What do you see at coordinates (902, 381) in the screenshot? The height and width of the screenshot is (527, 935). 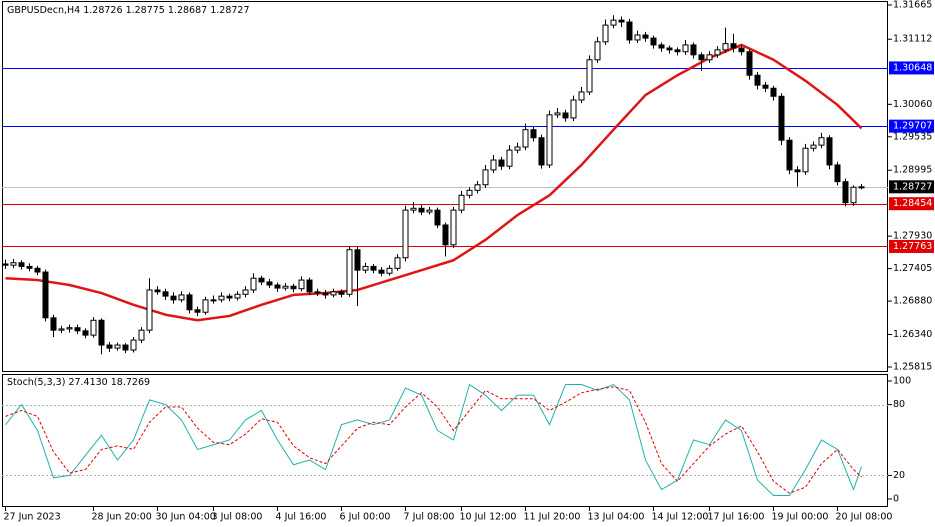 I see `y-tick-label: 100` at bounding box center [902, 381].